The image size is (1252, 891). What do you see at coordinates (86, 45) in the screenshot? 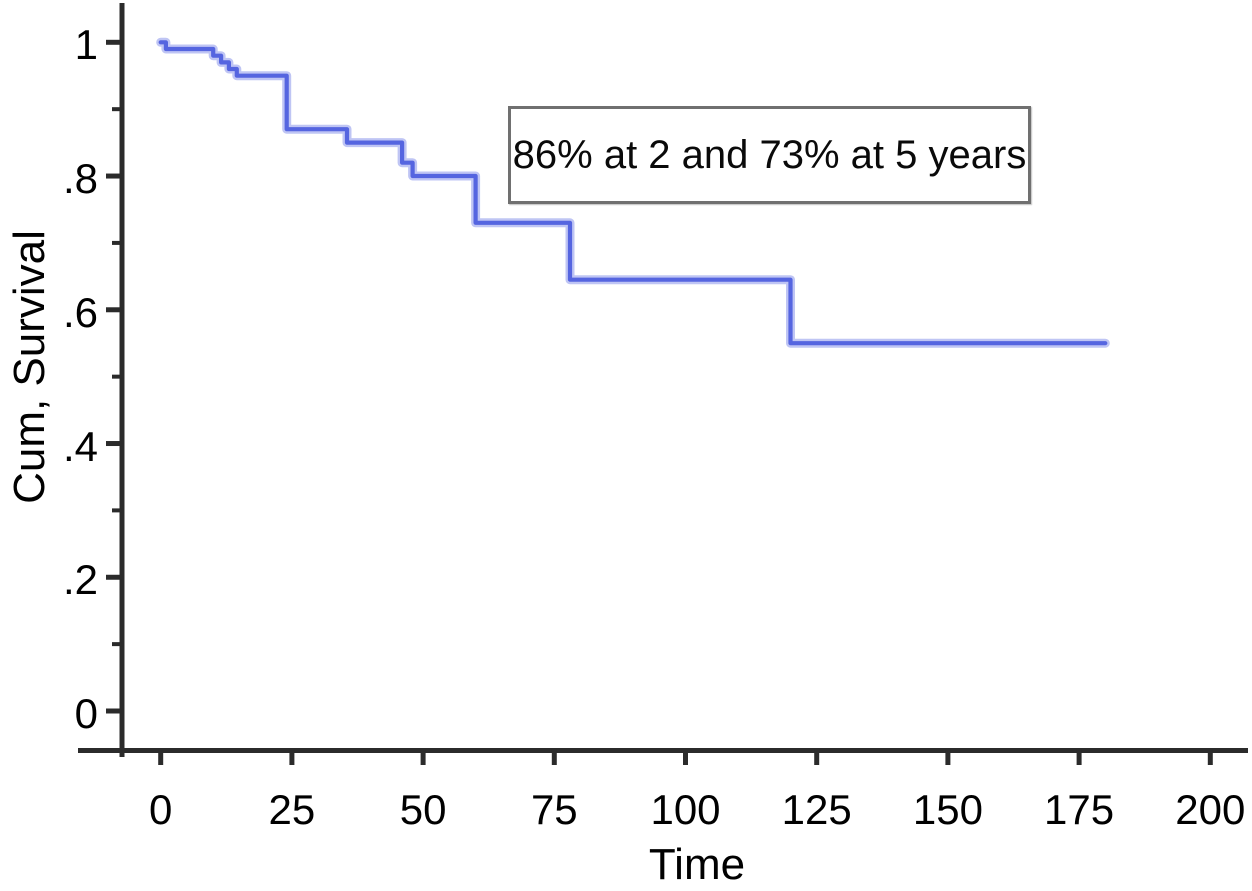
I see `y-tick-label-1: 1` at bounding box center [86, 45].